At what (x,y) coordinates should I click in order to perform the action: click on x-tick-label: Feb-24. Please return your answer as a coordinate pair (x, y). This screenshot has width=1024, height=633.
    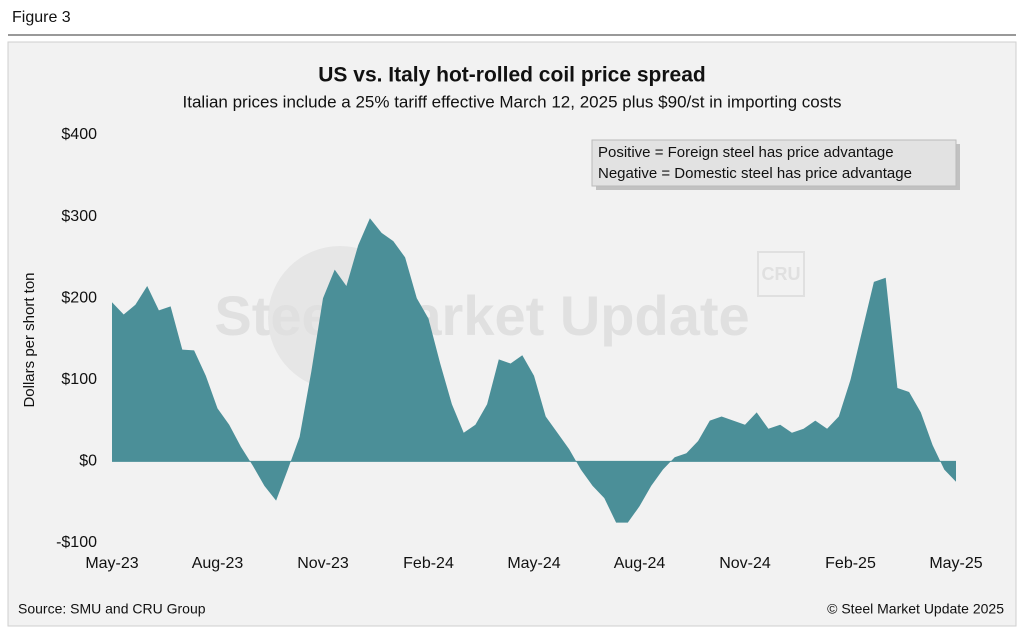
    Looking at the image, I should click on (428, 563).